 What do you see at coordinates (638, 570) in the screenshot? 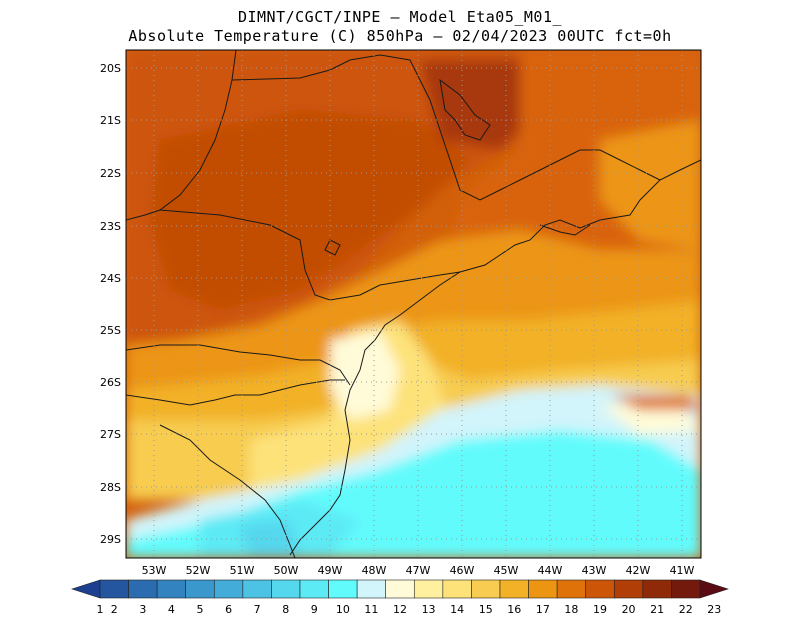
I see `lon-label-42w: 42W` at bounding box center [638, 570].